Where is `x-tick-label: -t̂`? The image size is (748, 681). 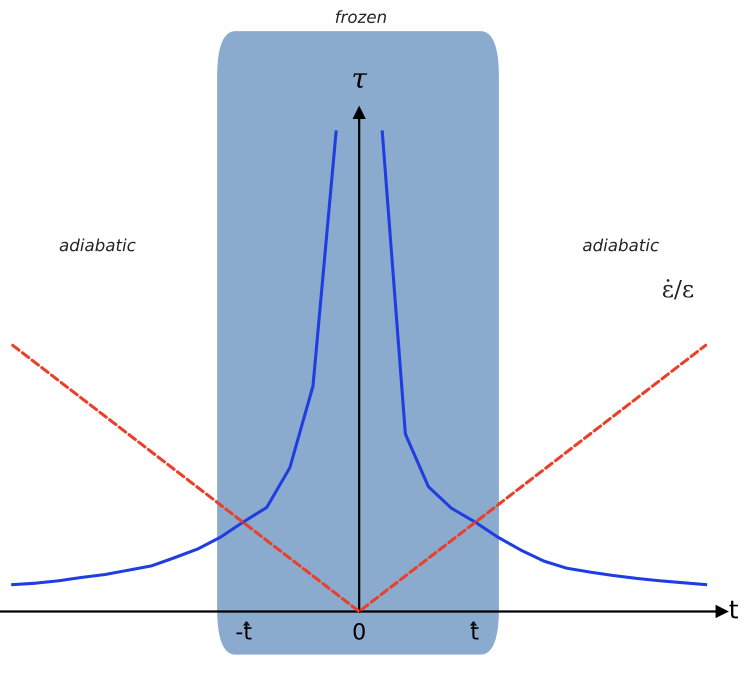
x-tick-label: -t̂ is located at coordinates (244, 631).